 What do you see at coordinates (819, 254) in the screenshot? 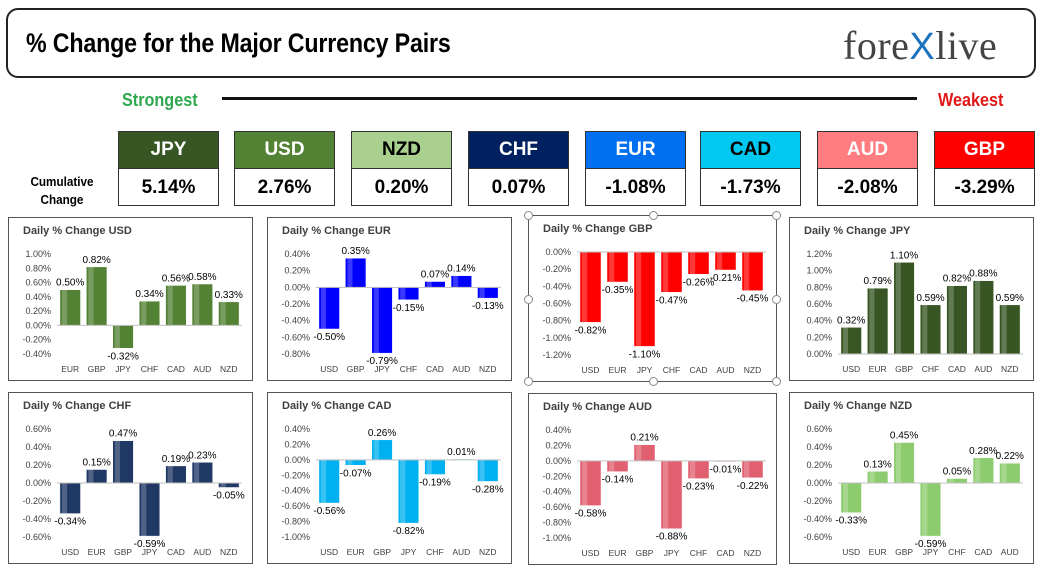
I see `y-tick-label: 1.20%` at bounding box center [819, 254].